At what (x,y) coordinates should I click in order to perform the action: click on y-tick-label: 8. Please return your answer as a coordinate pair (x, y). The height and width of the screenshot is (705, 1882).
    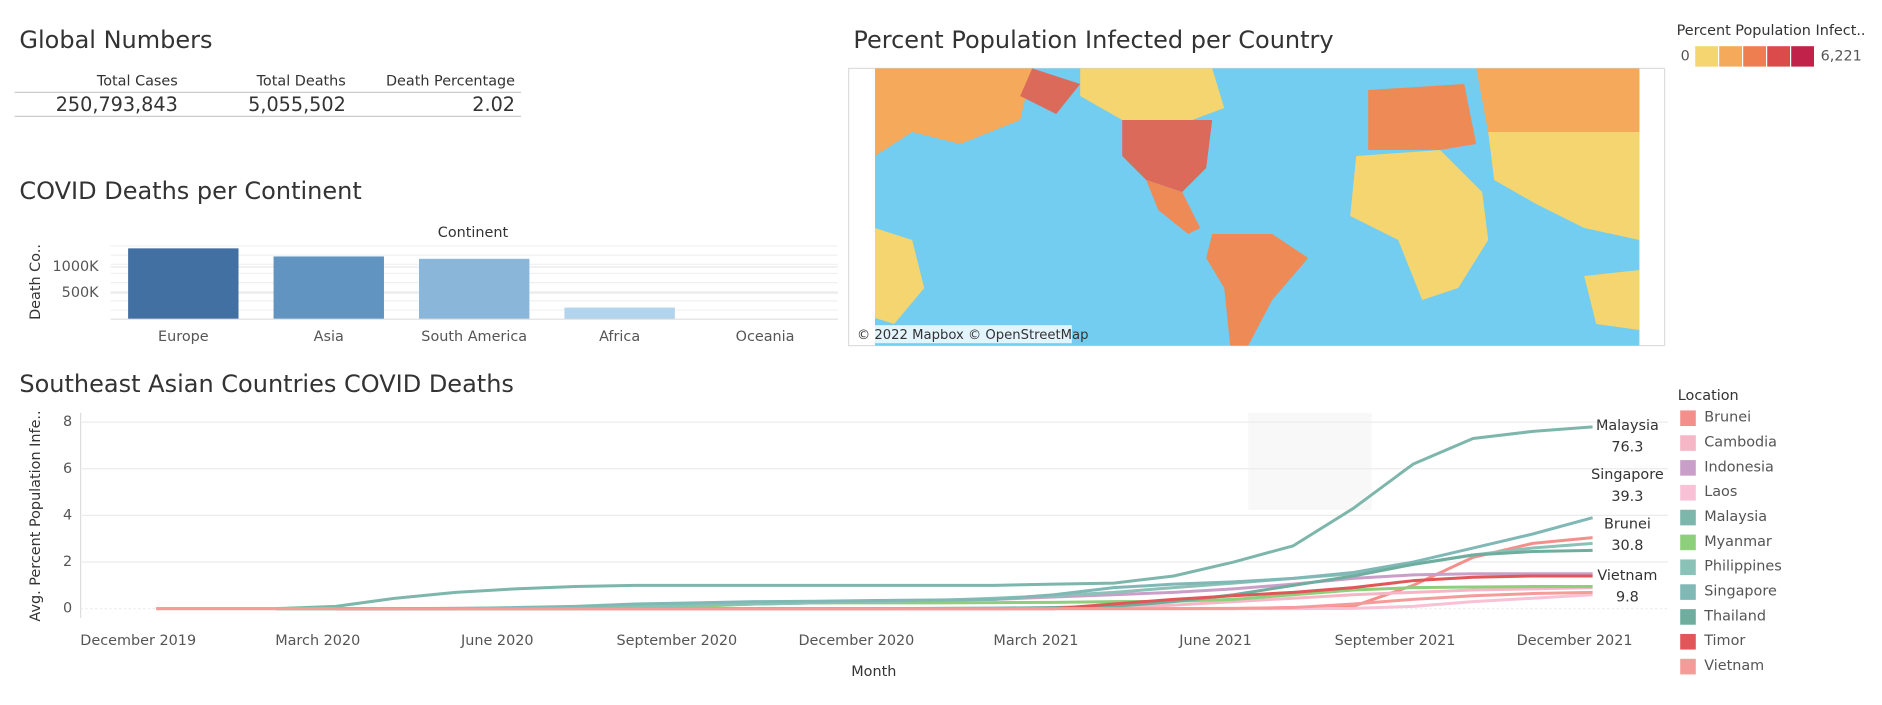
    Looking at the image, I should click on (67, 422).